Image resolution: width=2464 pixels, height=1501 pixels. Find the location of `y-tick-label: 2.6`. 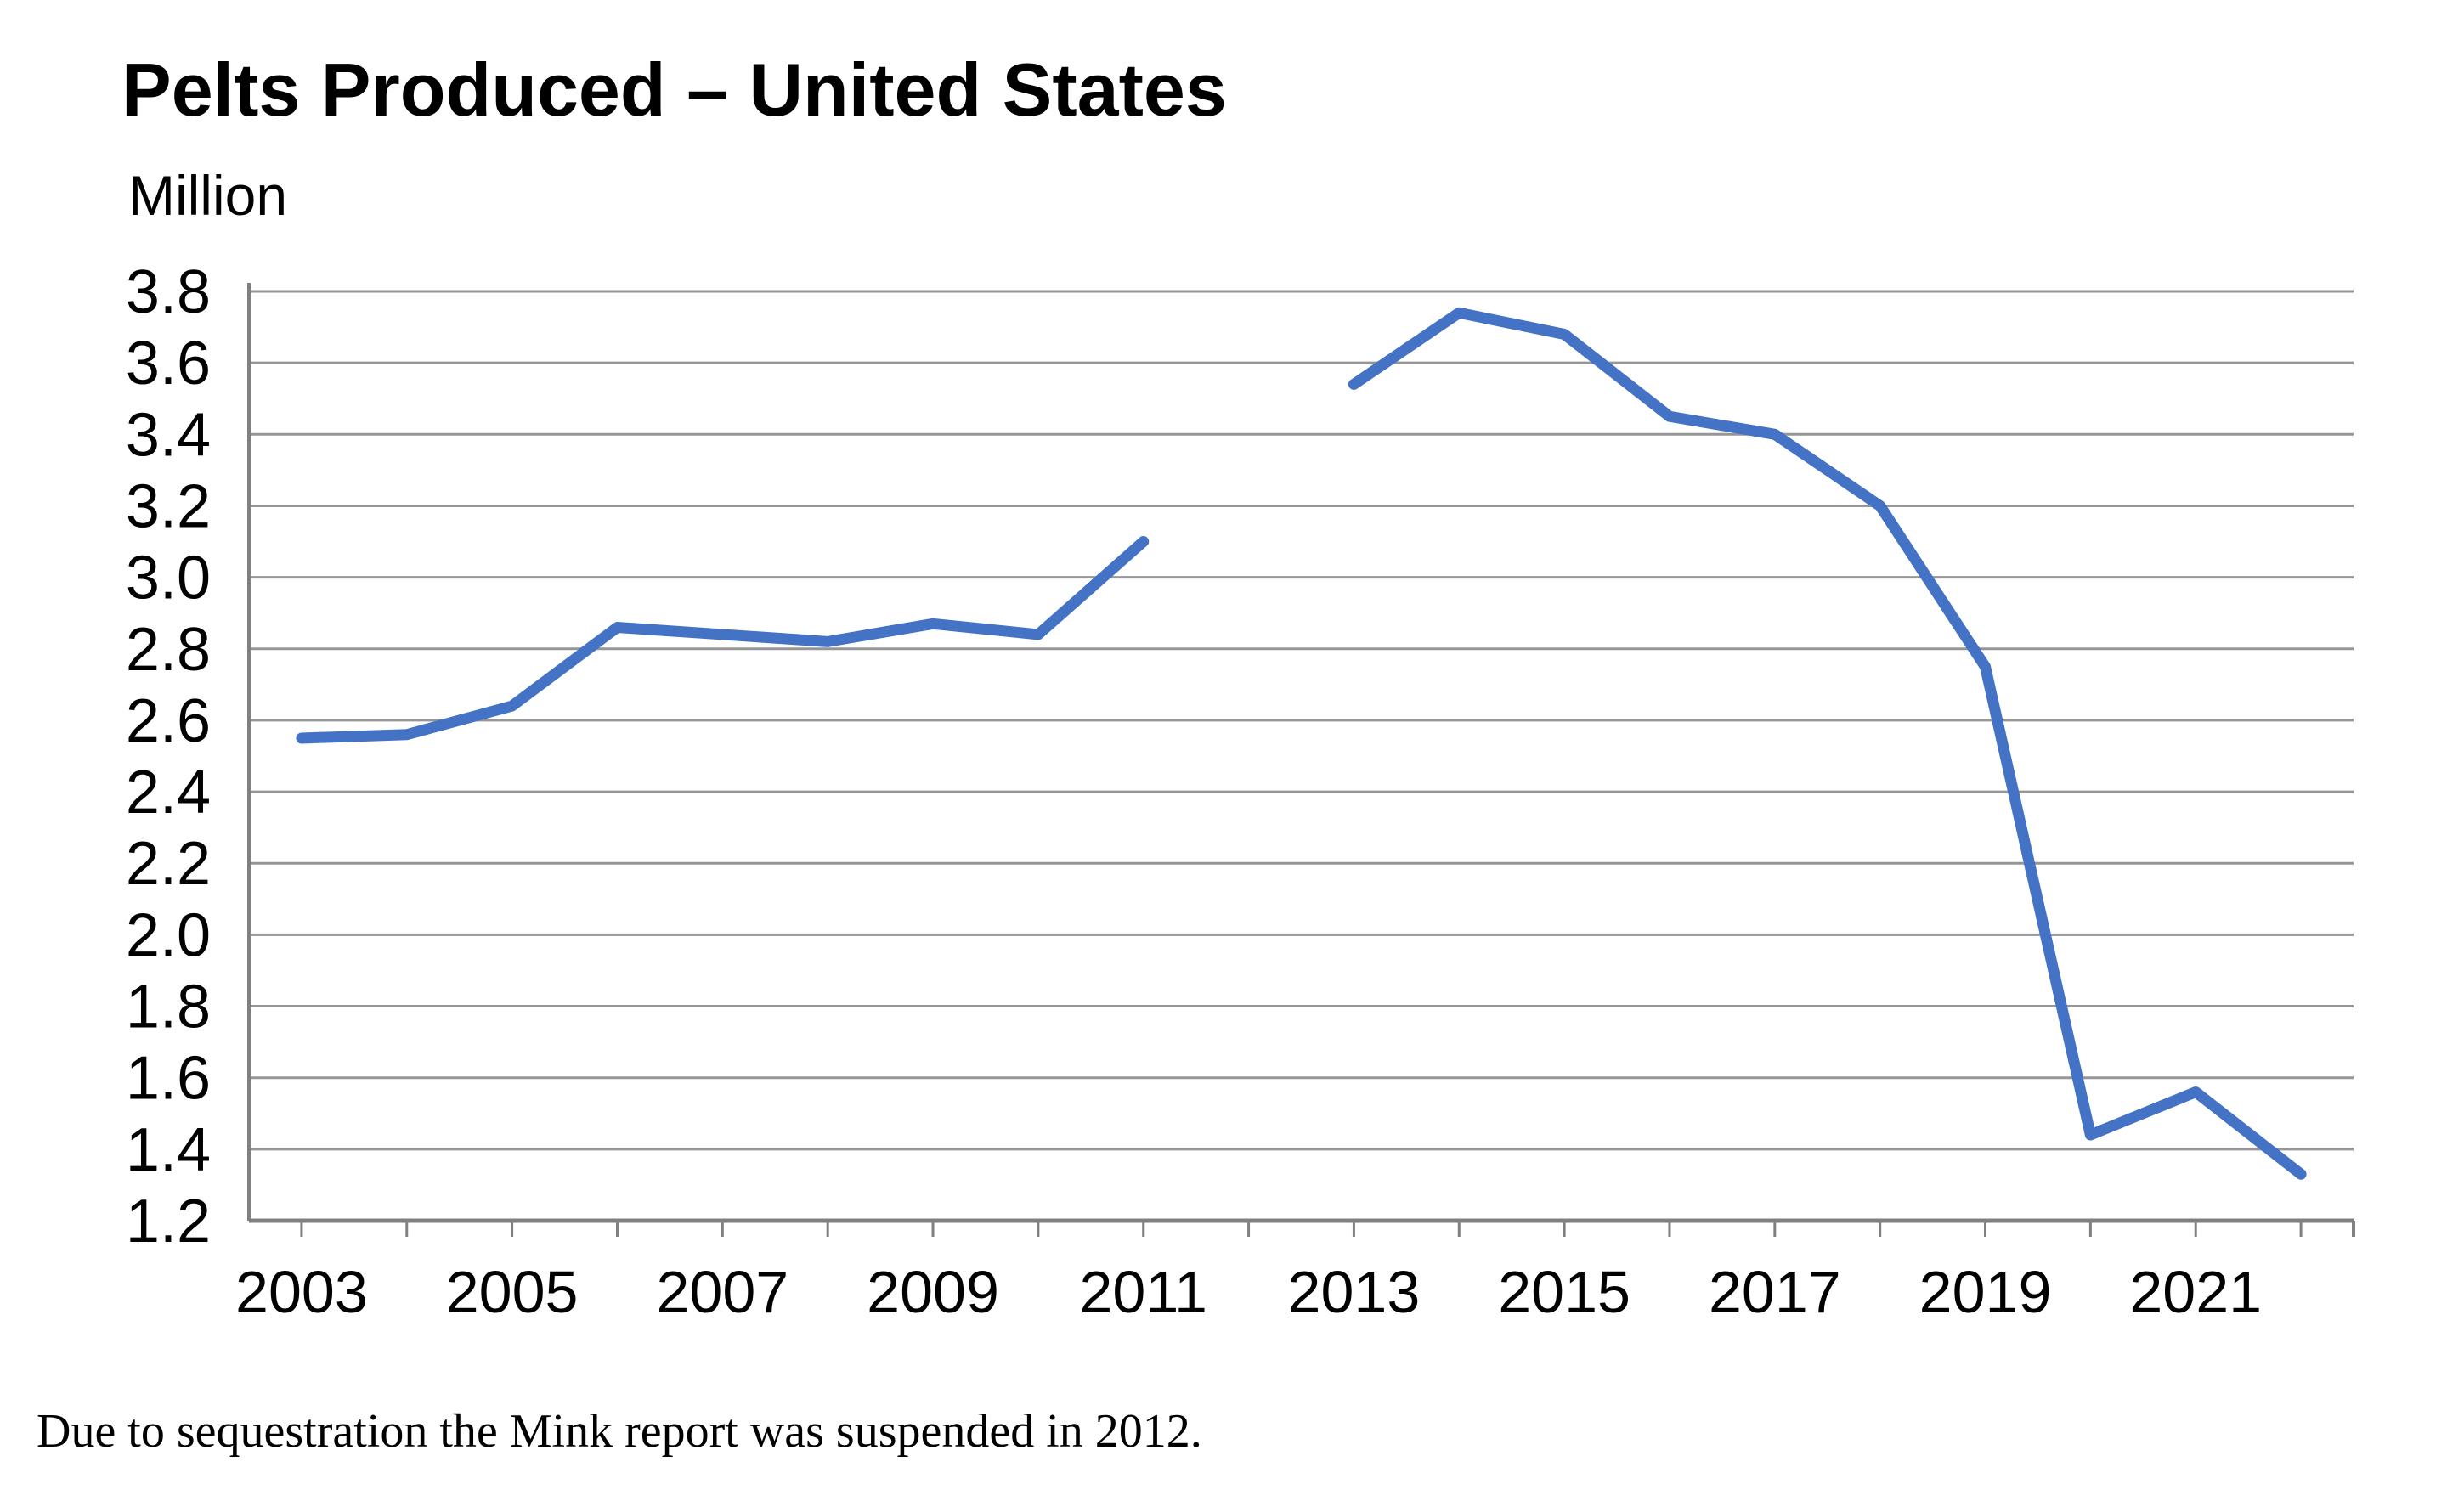

y-tick-label: 2.6 is located at coordinates (168, 721).